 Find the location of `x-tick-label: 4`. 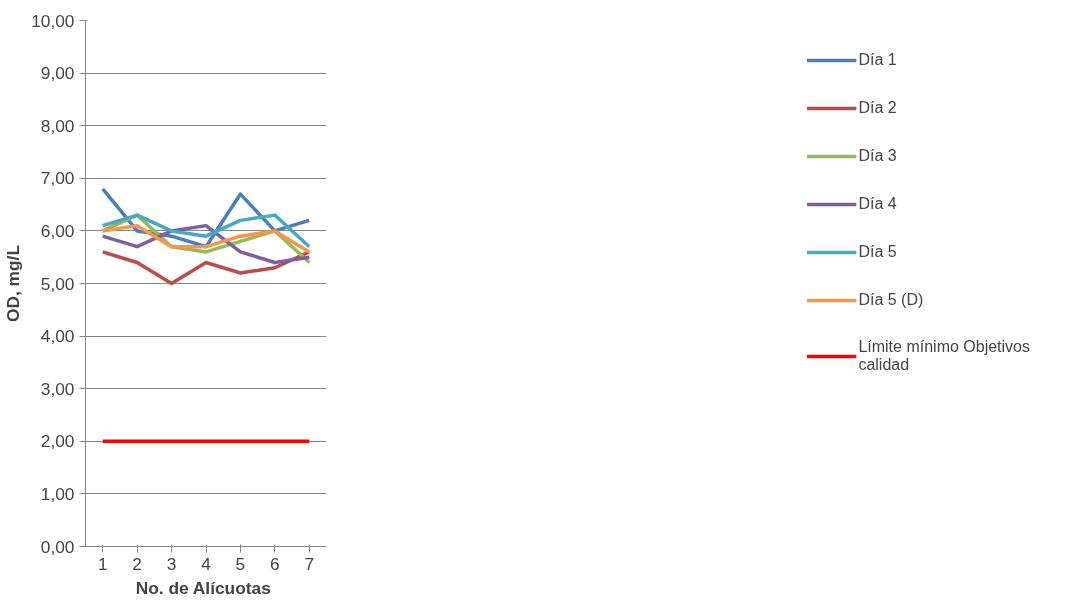

x-tick-label: 4 is located at coordinates (206, 563).